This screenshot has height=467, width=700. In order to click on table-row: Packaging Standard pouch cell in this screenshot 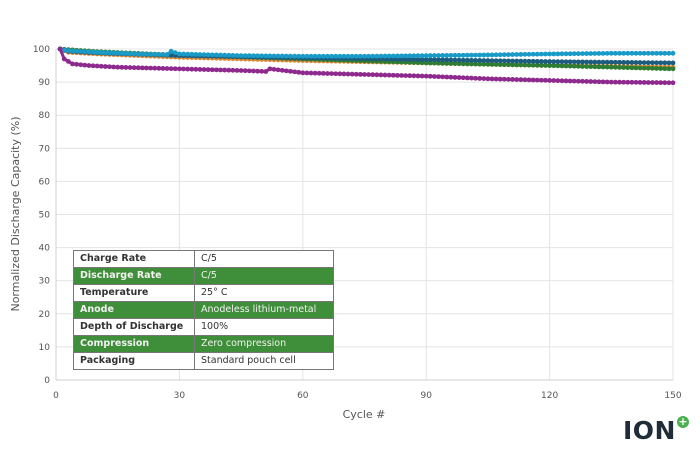, I will do `click(203, 361)`.